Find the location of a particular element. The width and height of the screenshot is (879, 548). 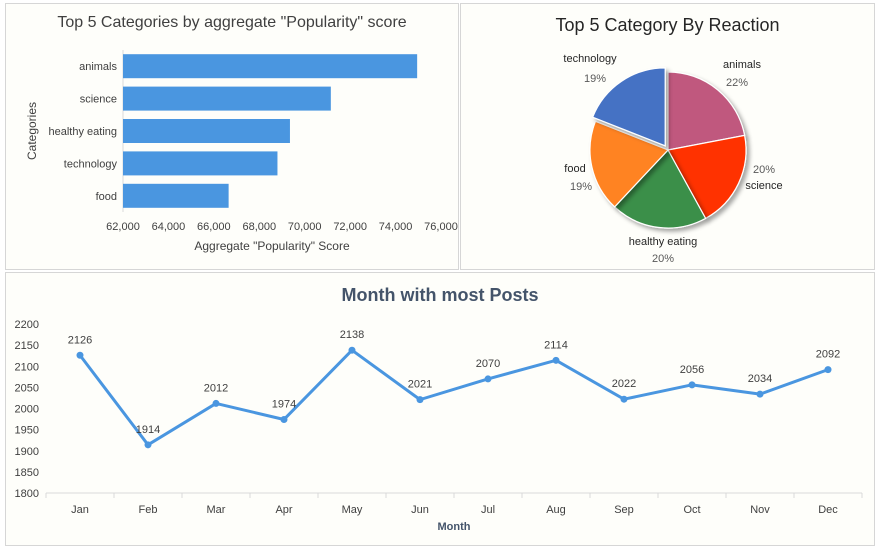

line-y-tick-label: 2000 is located at coordinates (27, 410).